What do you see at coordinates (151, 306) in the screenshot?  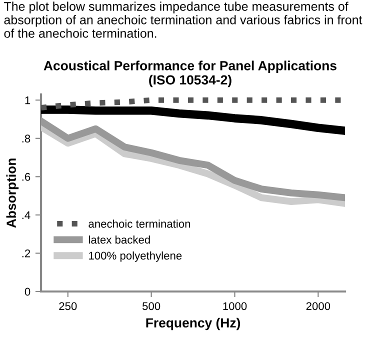 I see `x-tick-label: 500` at bounding box center [151, 306].